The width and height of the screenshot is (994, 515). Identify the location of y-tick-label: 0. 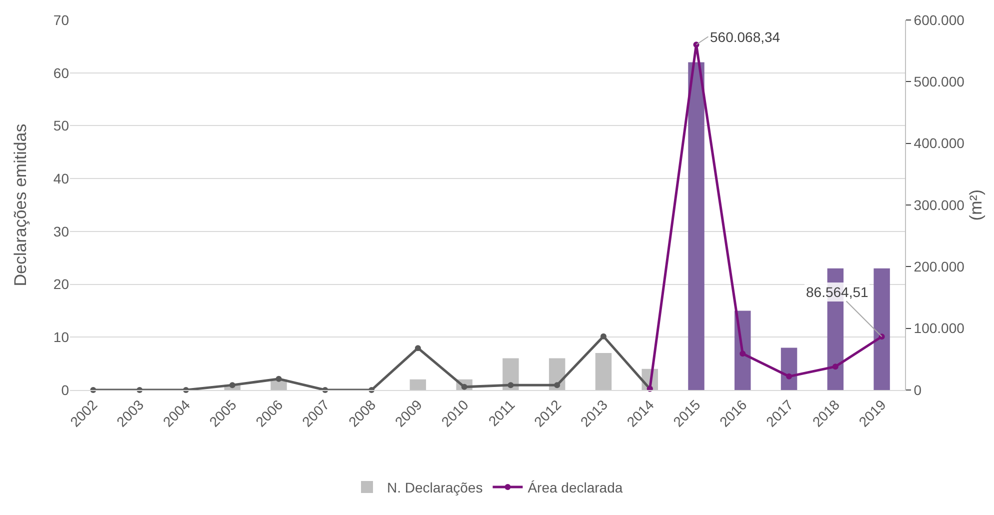
(65, 390).